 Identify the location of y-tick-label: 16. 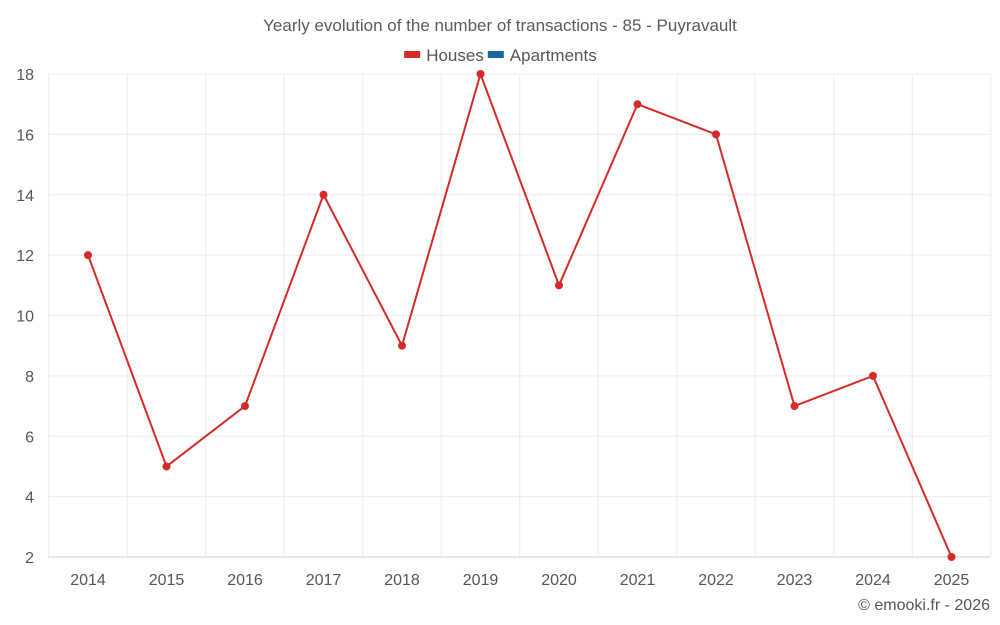
(25, 135).